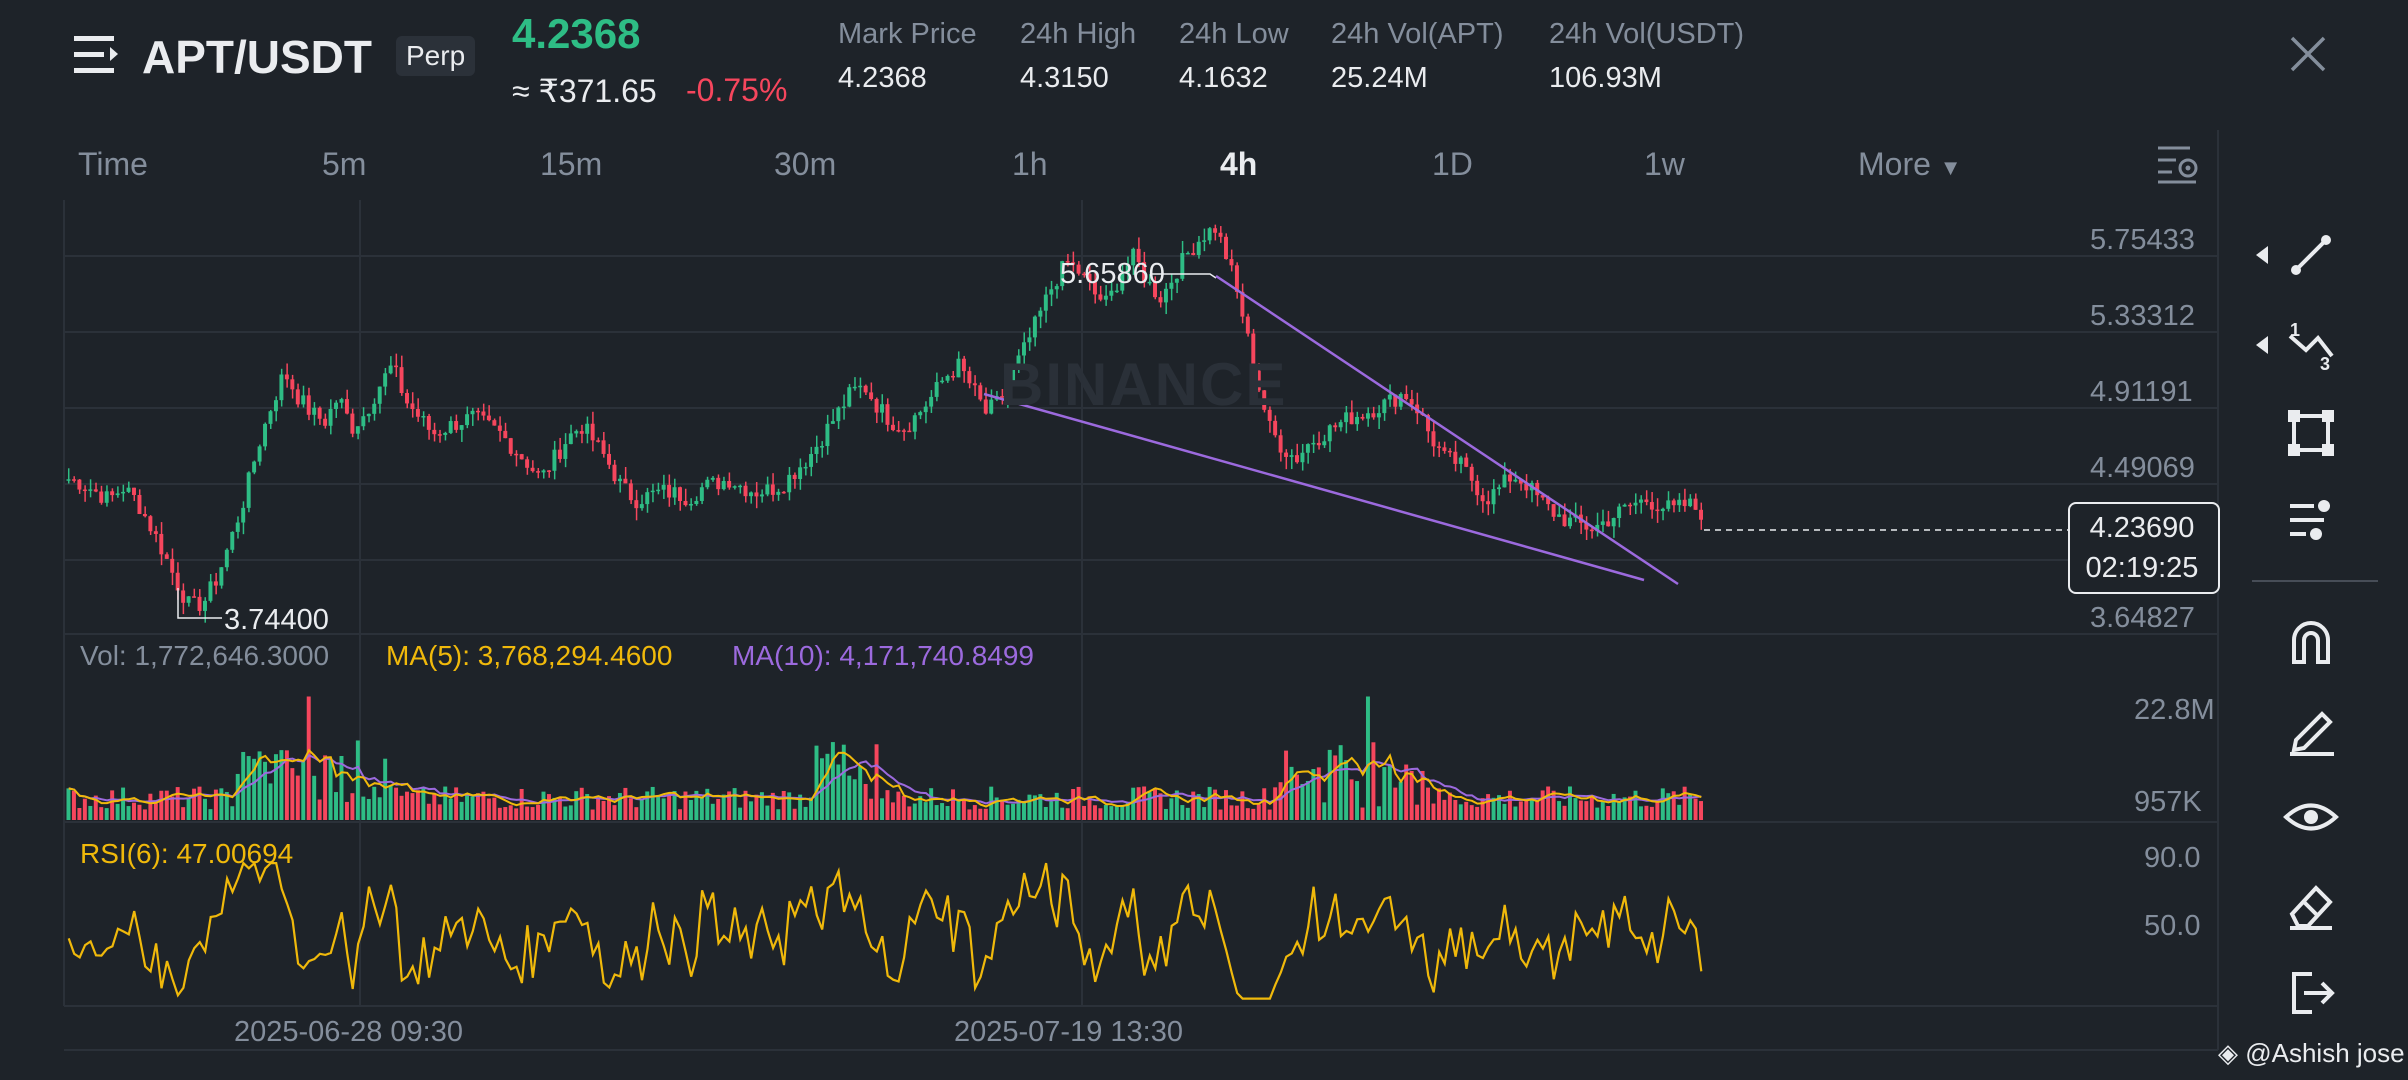 This screenshot has width=2408, height=1080. Describe the element at coordinates (2174, 710) in the screenshot. I see `volume-axis-label: 22.8M` at that location.